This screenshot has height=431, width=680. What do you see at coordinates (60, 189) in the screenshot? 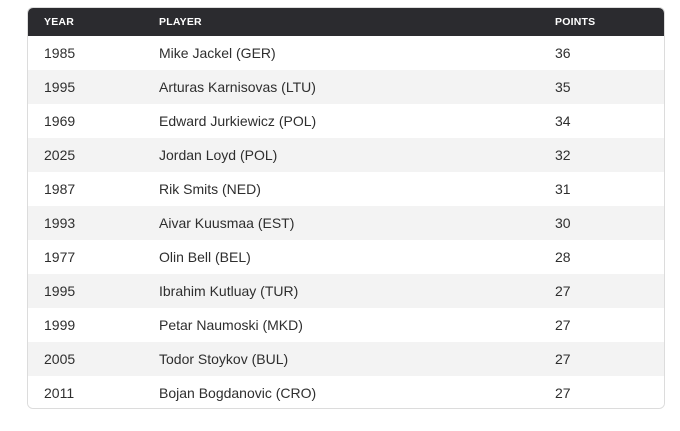
I see `cell-year: 1987` at bounding box center [60, 189].